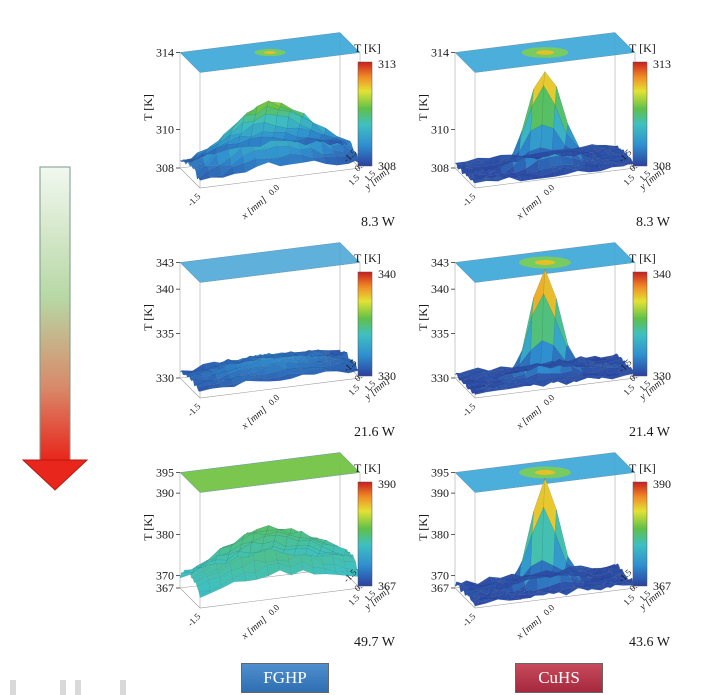 The image size is (721, 695). Describe the element at coordinates (440, 378) in the screenshot. I see `z-tick-label: 330` at that location.